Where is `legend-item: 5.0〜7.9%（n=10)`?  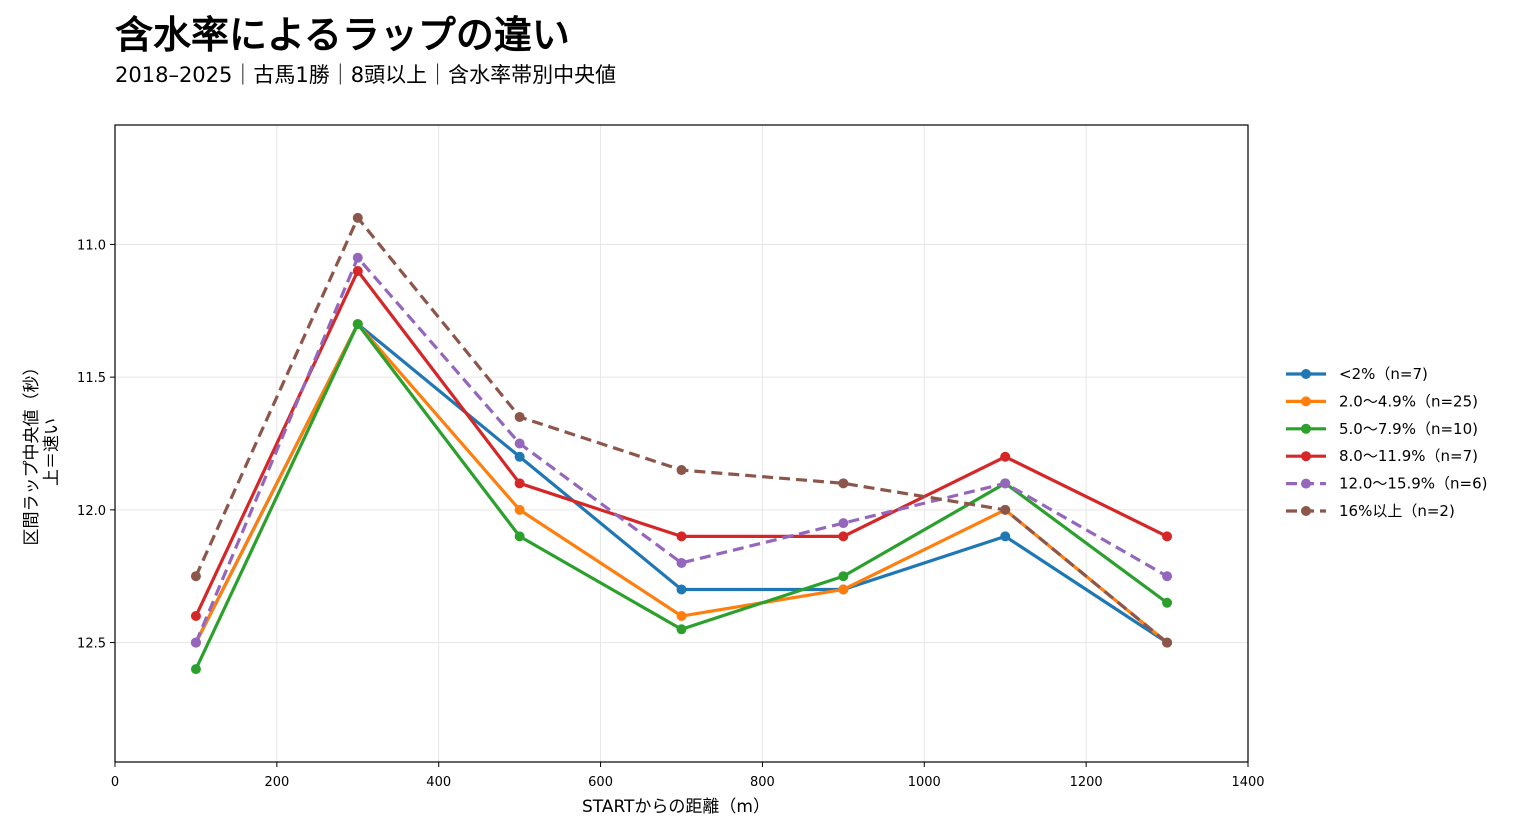 legend-item: 5.0〜7.9%（n=10) is located at coordinates (1382, 429).